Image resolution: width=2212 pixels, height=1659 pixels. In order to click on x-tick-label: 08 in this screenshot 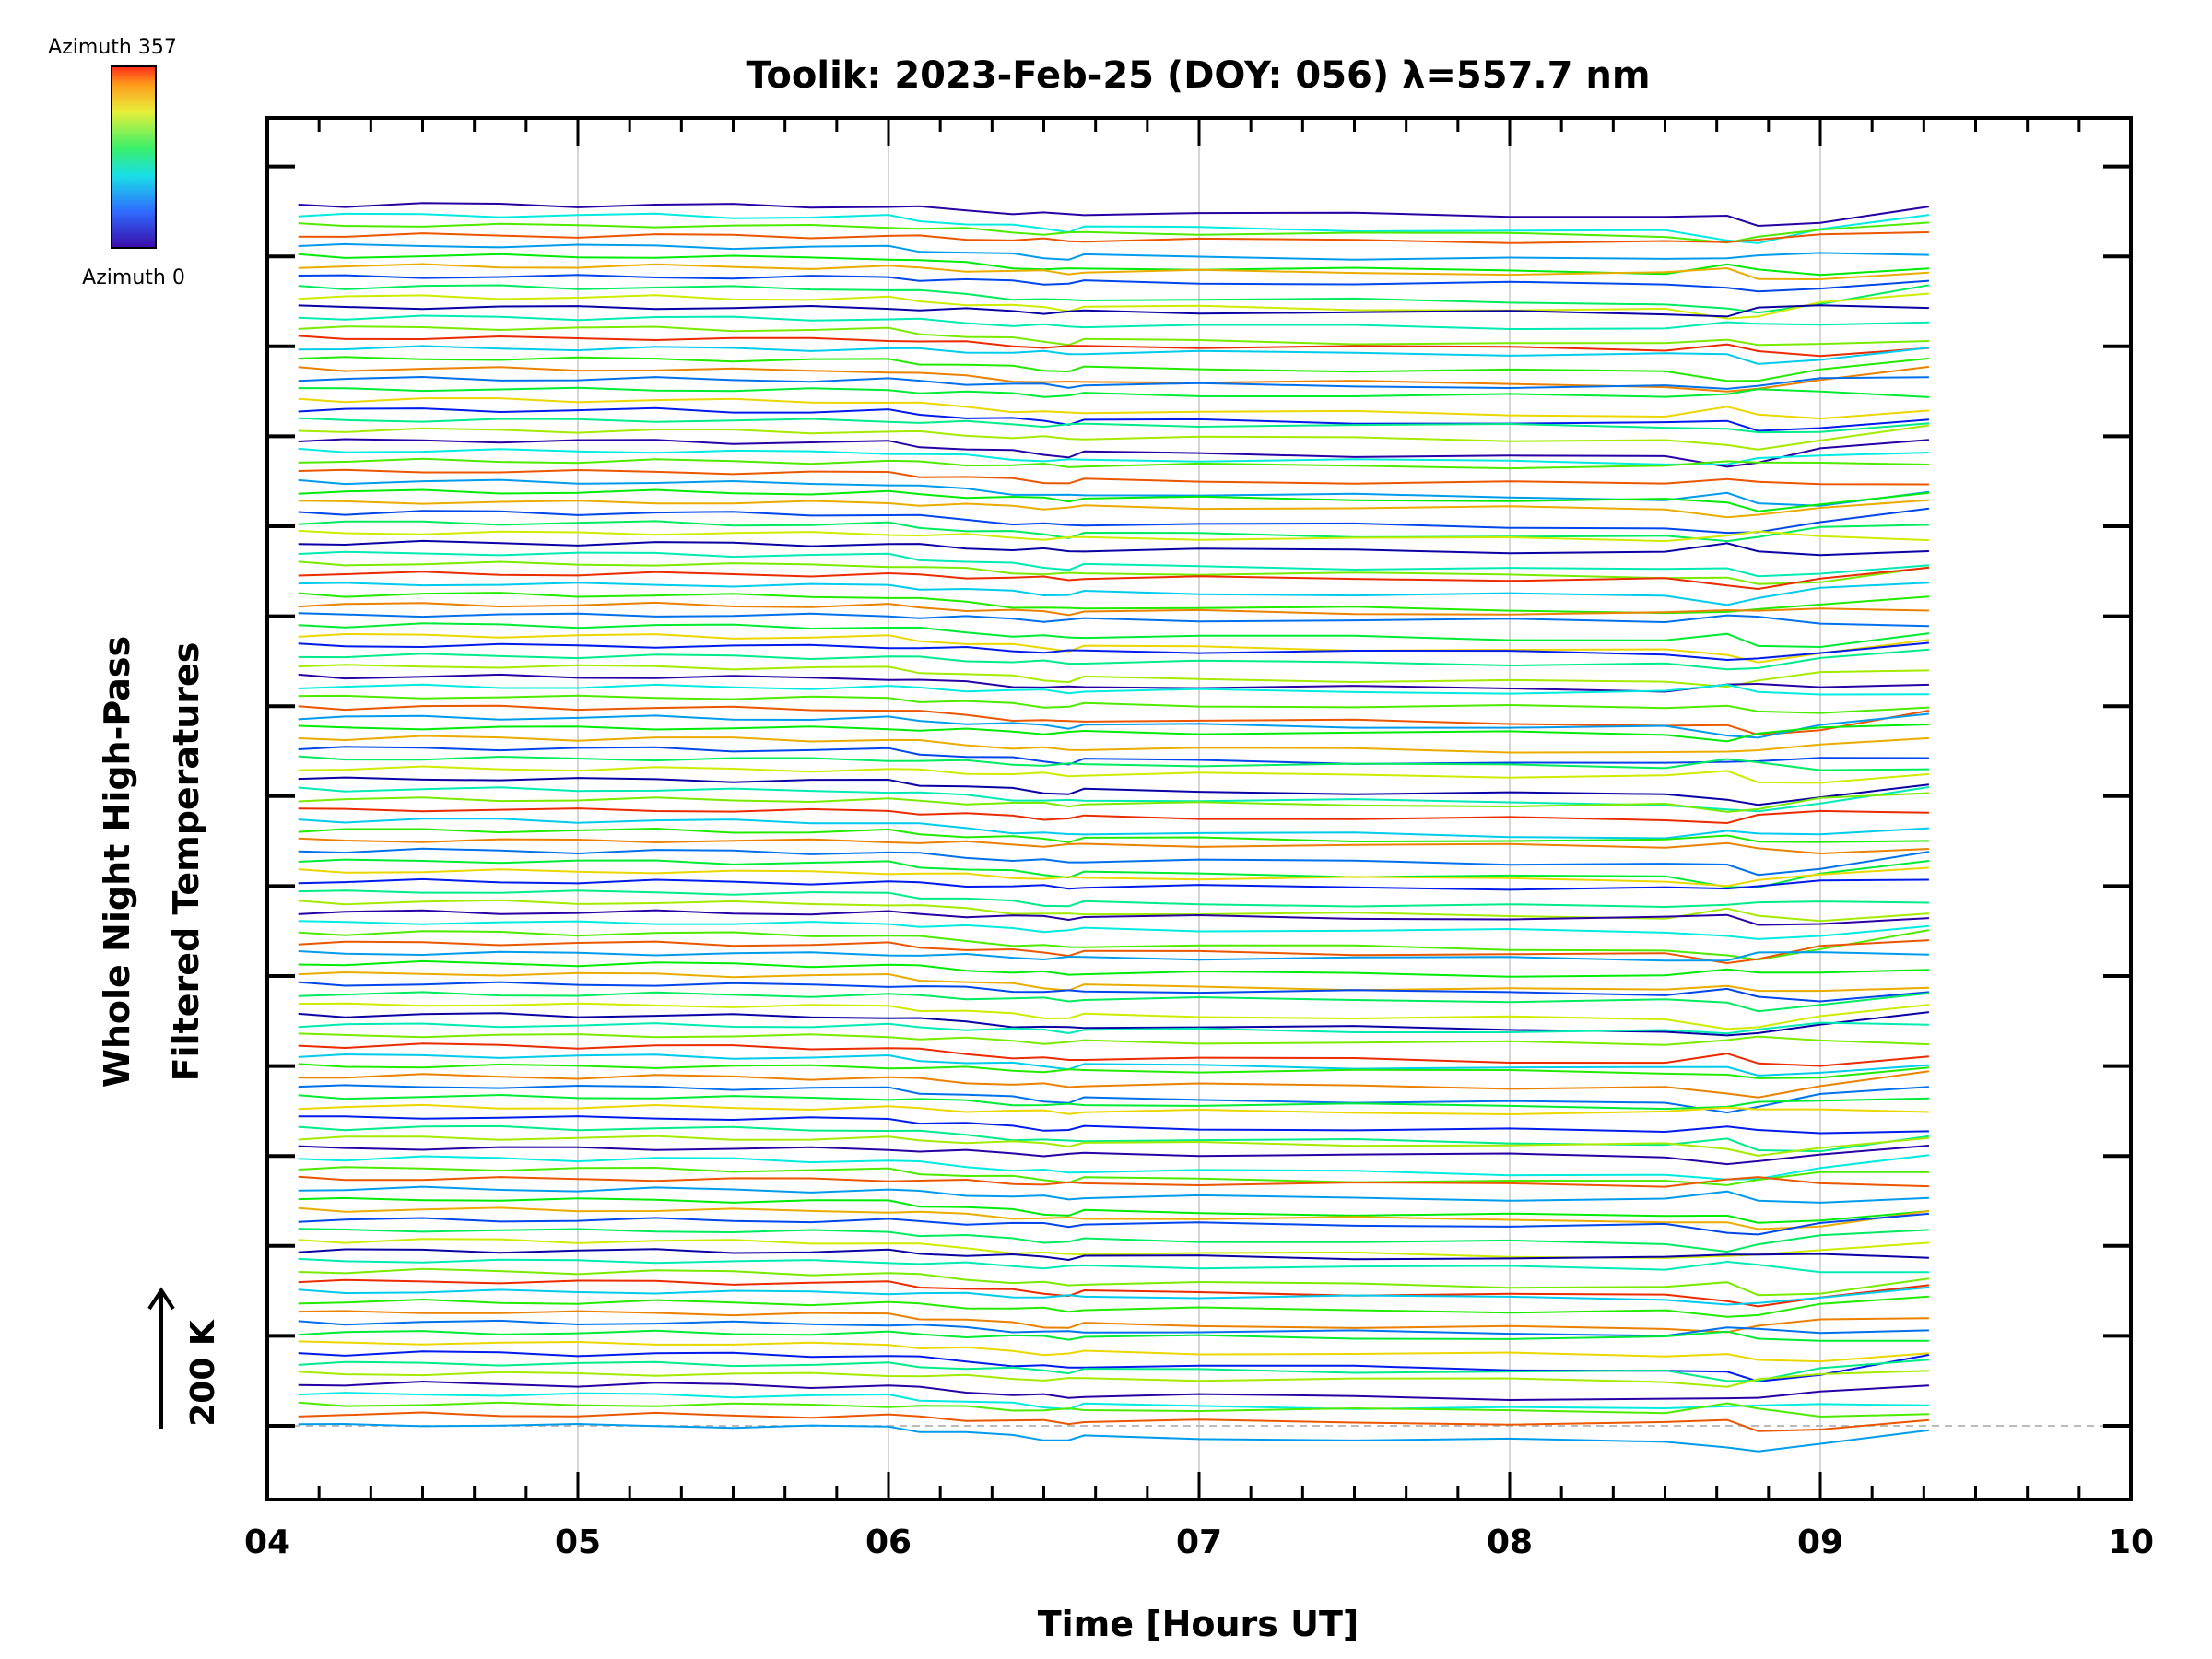, I will do `click(1510, 1542)`.